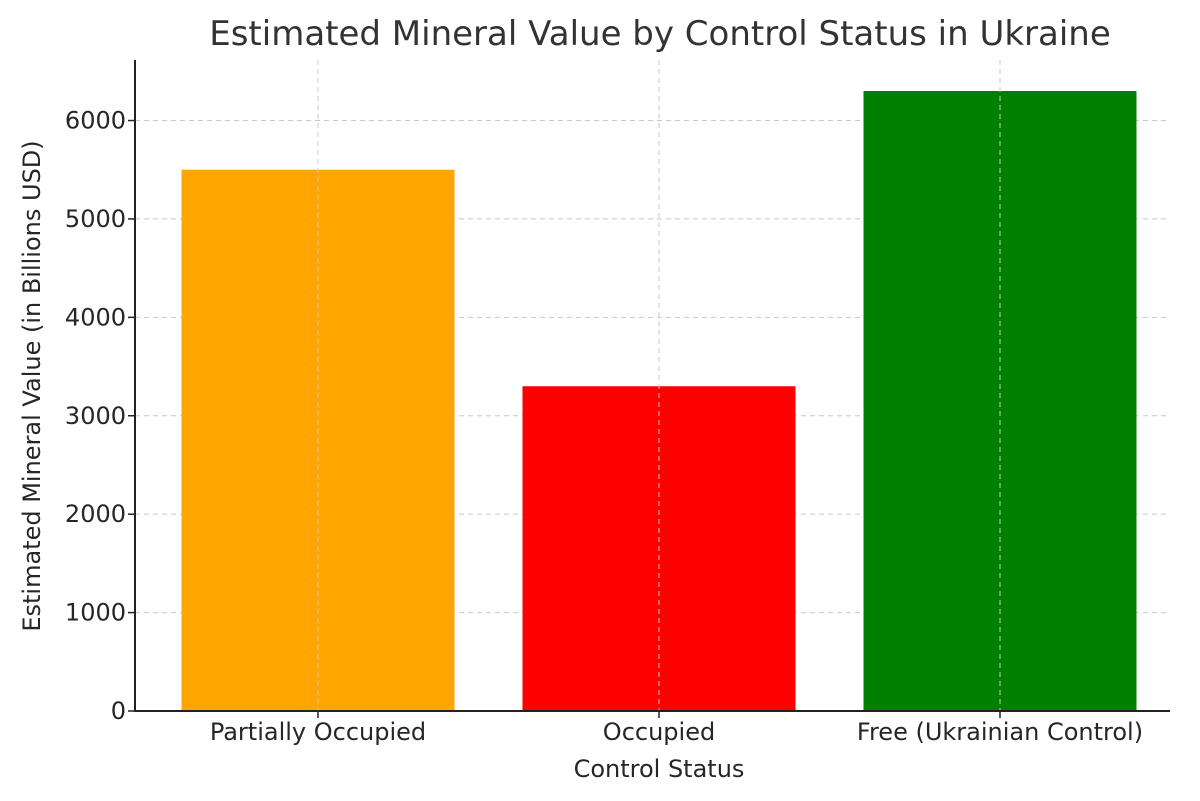 Image resolution: width=1200 pixels, height=801 pixels. I want to click on y-tick-label: 5000, so click(95, 219).